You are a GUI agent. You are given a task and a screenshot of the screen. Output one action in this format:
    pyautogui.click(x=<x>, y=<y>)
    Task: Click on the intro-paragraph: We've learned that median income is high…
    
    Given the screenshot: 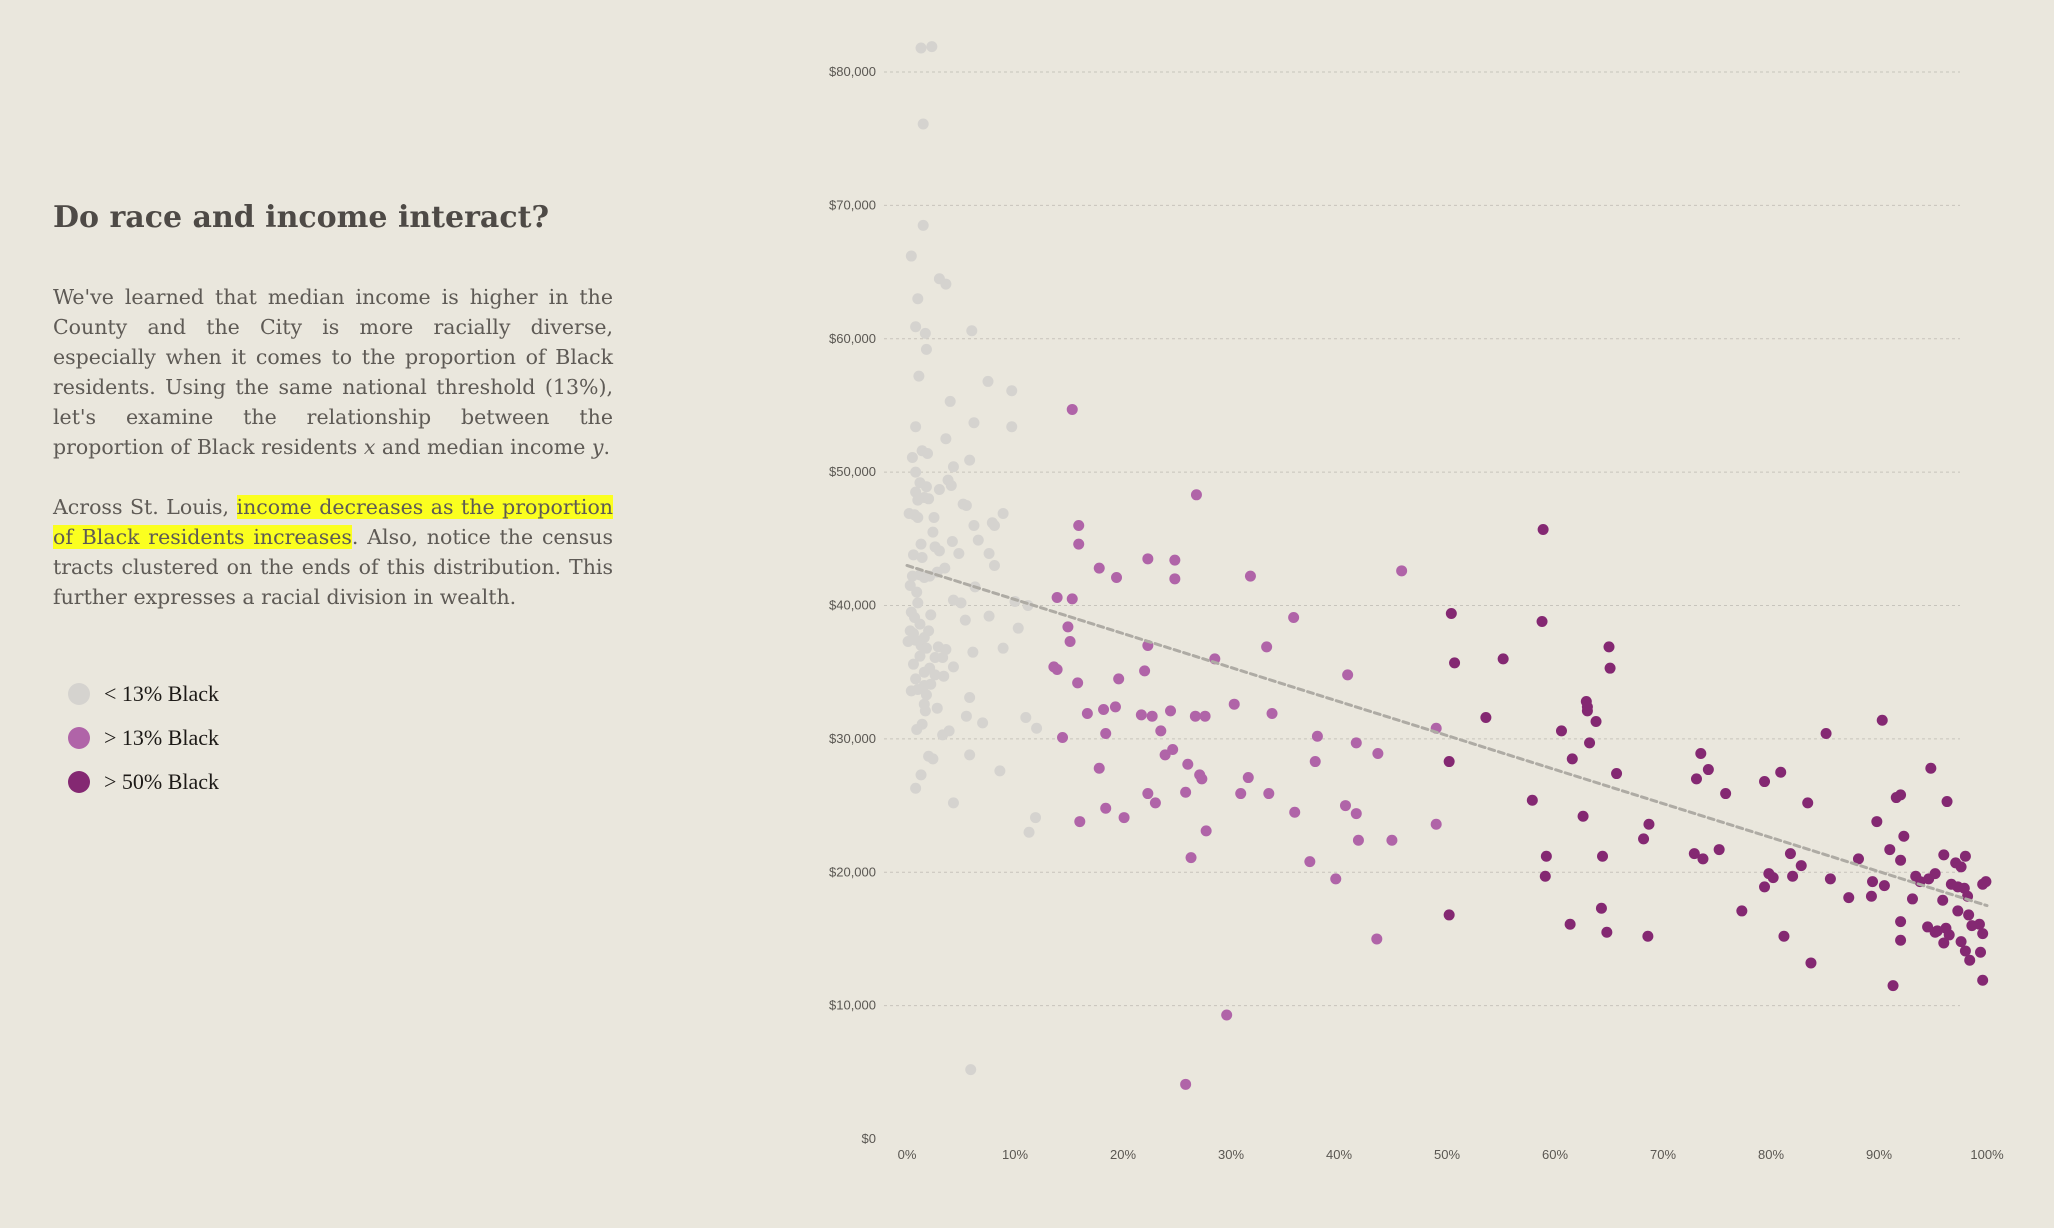 What is the action you would take?
    pyautogui.click(x=333, y=372)
    